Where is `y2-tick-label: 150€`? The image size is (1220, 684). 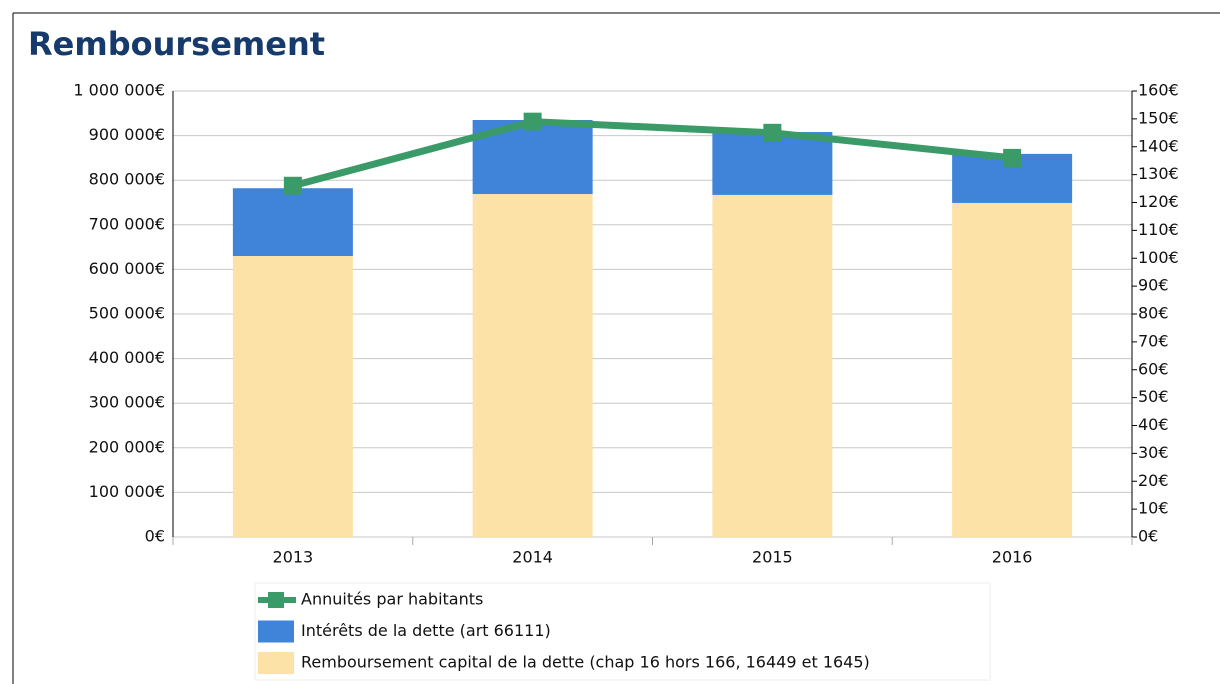
y2-tick-label: 150€ is located at coordinates (1158, 117).